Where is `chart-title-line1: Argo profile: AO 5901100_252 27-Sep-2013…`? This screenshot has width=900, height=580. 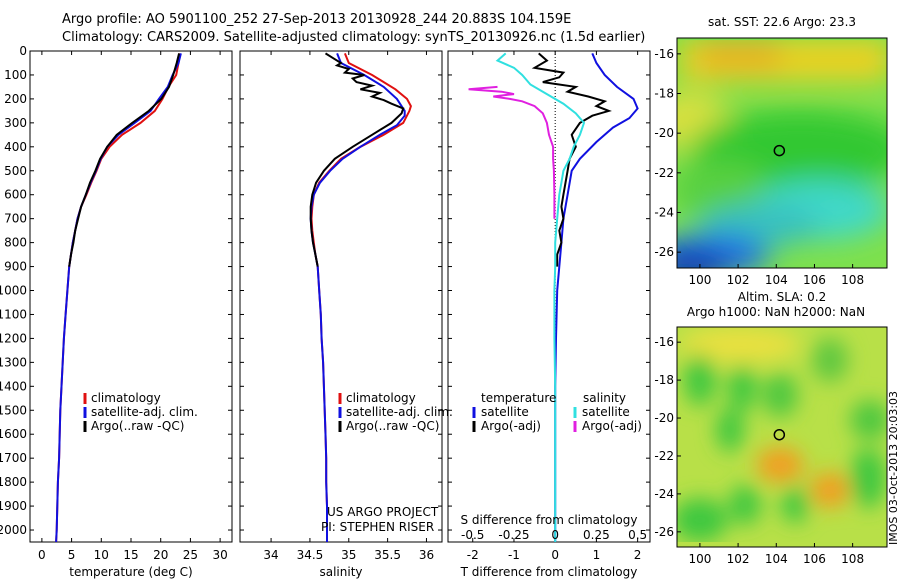 chart-title-line1: Argo profile: AO 5901100_252 27-Sep-2013… is located at coordinates (317, 19).